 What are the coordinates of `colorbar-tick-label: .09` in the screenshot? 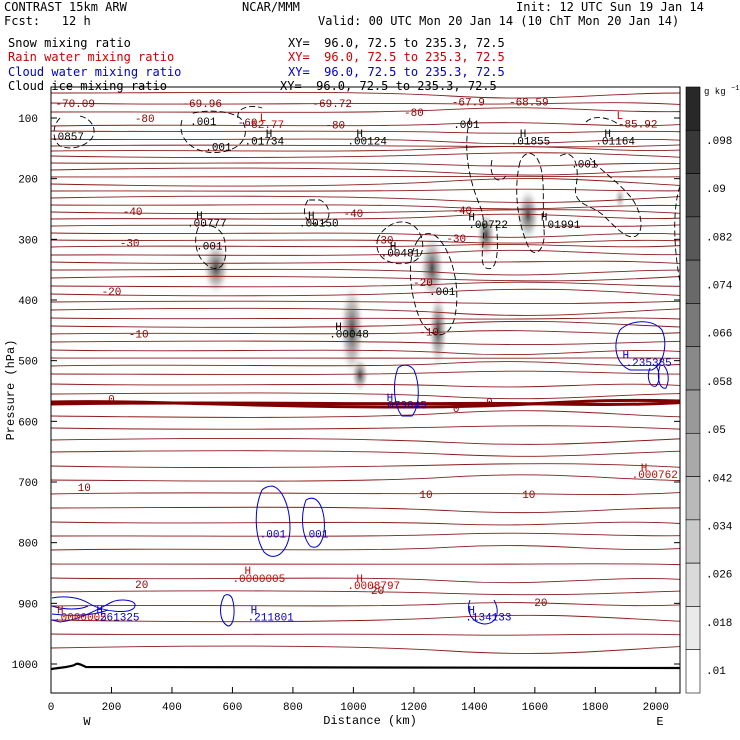 It's located at (716, 190).